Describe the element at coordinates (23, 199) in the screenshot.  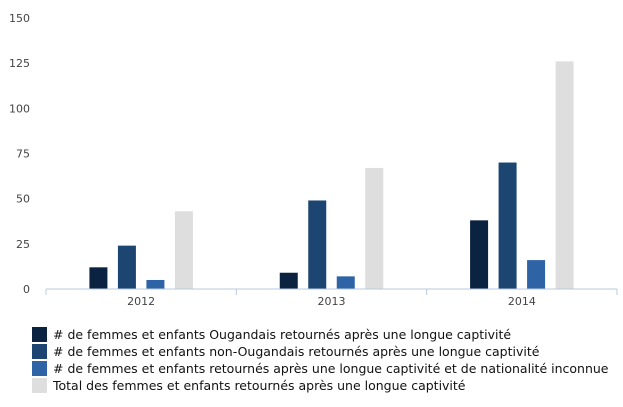
I see `y-tick-label: 50` at that location.